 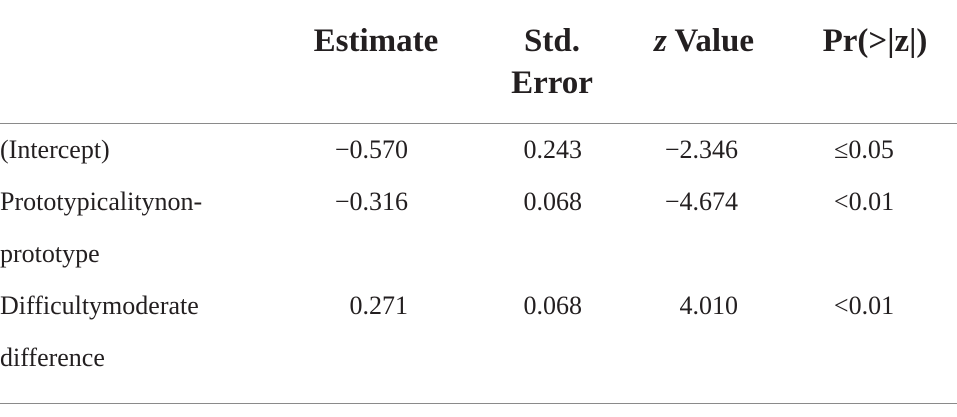 What do you see at coordinates (864, 201) in the screenshot?
I see `row-2-p-value: <0.01` at bounding box center [864, 201].